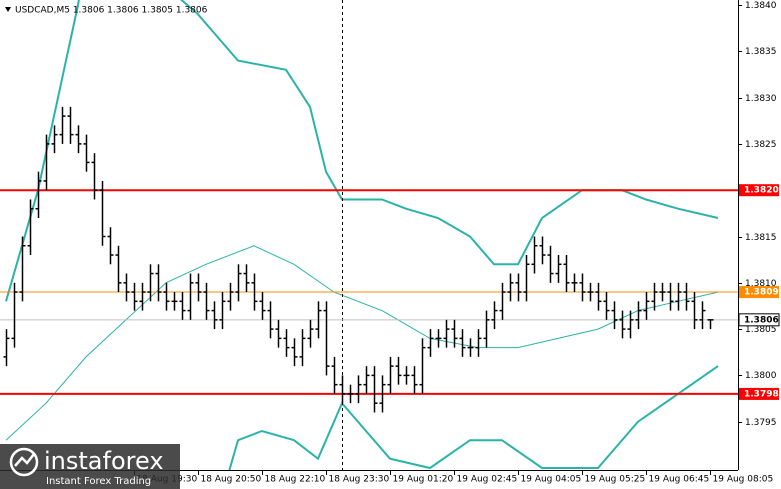  I want to click on logo-icon-arrow, so click(24, 460).